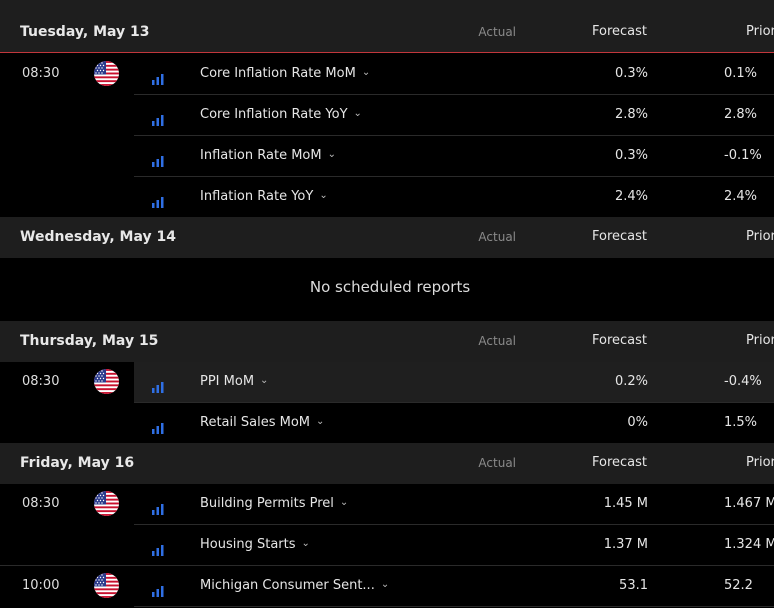 The height and width of the screenshot is (608, 774). What do you see at coordinates (625, 503) in the screenshot?
I see `forecast-value: 1.45 M` at bounding box center [625, 503].